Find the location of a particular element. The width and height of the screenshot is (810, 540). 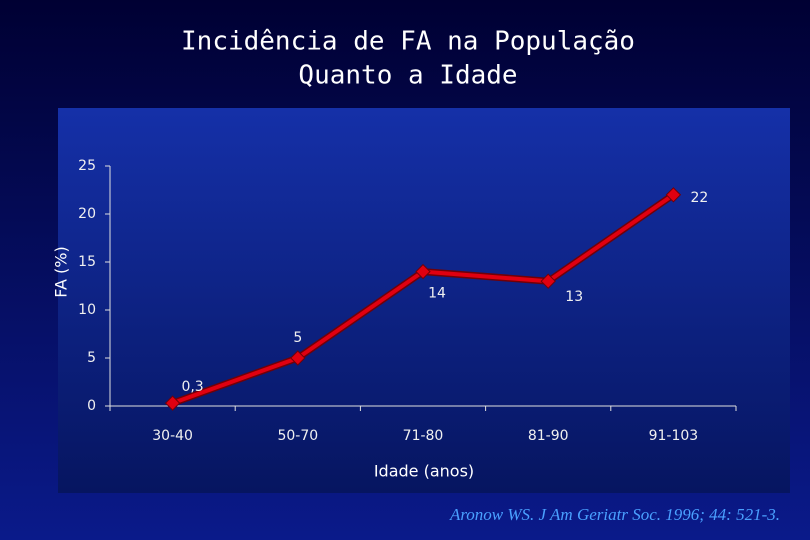

x-axis-label: Idade (anos) is located at coordinates (424, 471).